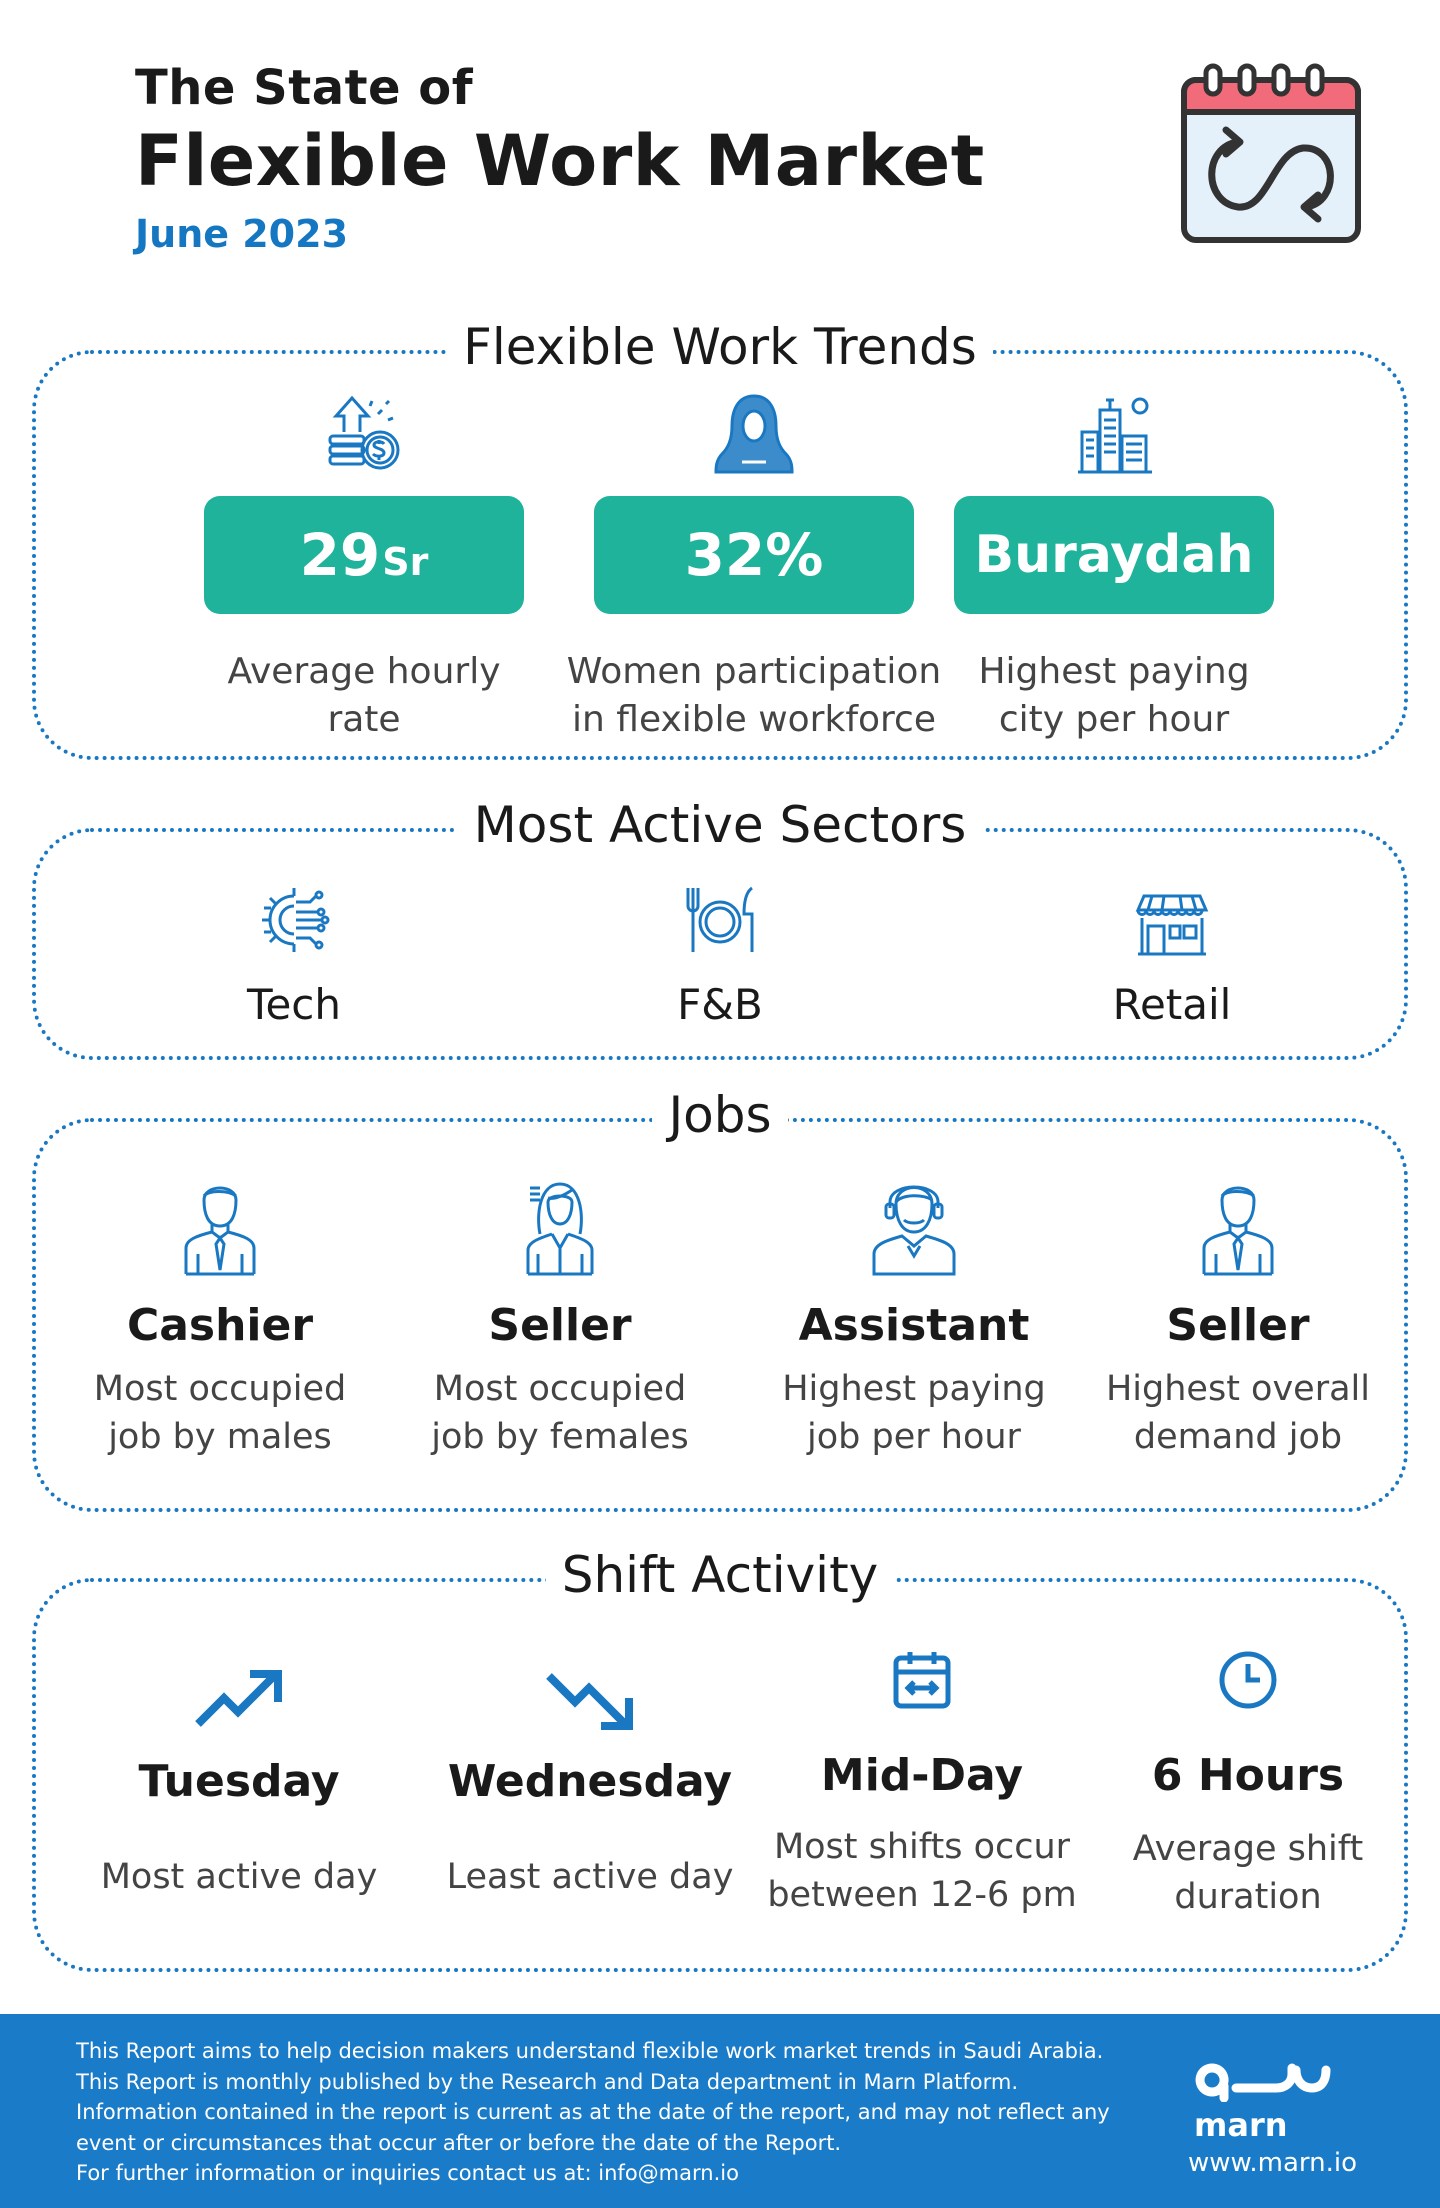 Image resolution: width=1440 pixels, height=2208 pixels. I want to click on shift-most-active: Tuesday Most active day, so click(239, 1784).